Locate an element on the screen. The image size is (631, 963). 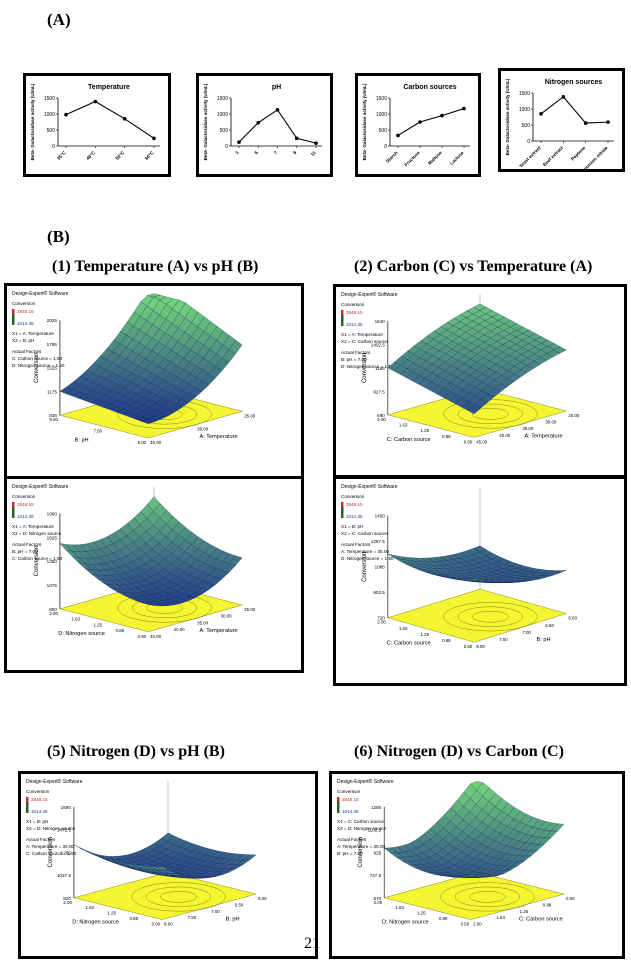
y-tick-label: 2.00 is located at coordinates (477, 924).